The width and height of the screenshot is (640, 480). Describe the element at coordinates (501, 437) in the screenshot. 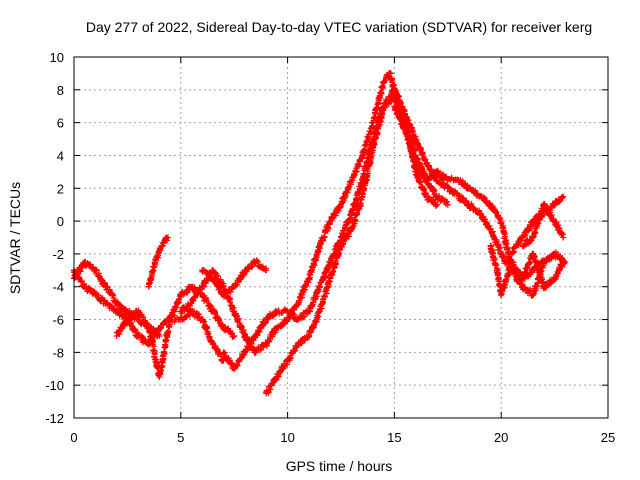

I see `x-tick-label: 20` at that location.